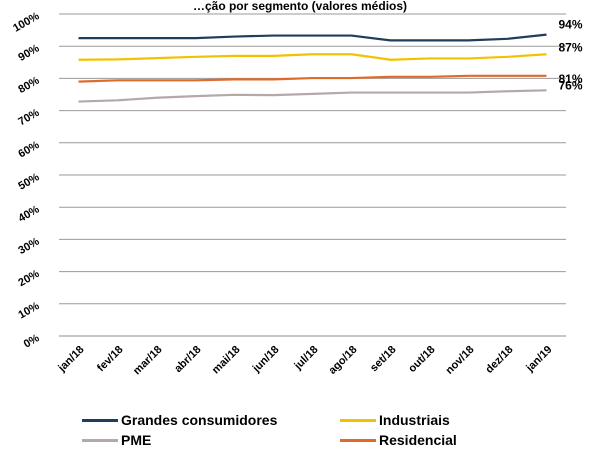 Image resolution: width=593 pixels, height=453 pixels. Describe the element at coordinates (148, 361) in the screenshot. I see `x-tick-label: mar/18` at that location.